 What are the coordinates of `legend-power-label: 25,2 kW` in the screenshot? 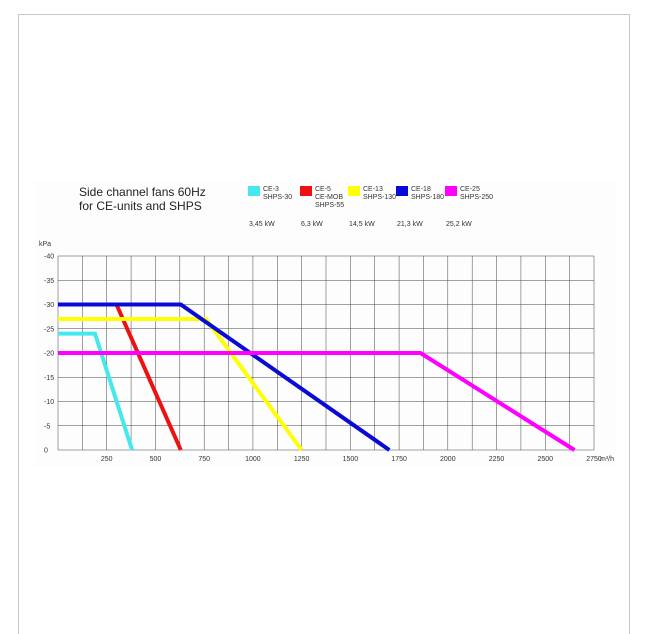 It's located at (459, 224).